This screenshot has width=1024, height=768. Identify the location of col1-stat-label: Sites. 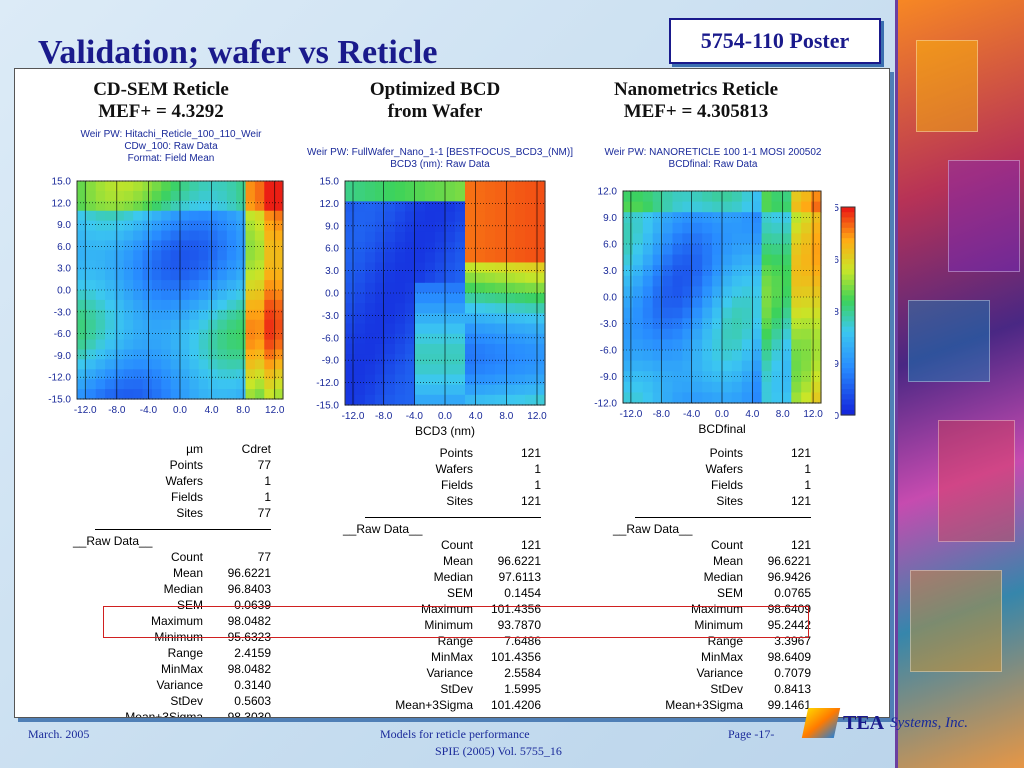
(189, 513).